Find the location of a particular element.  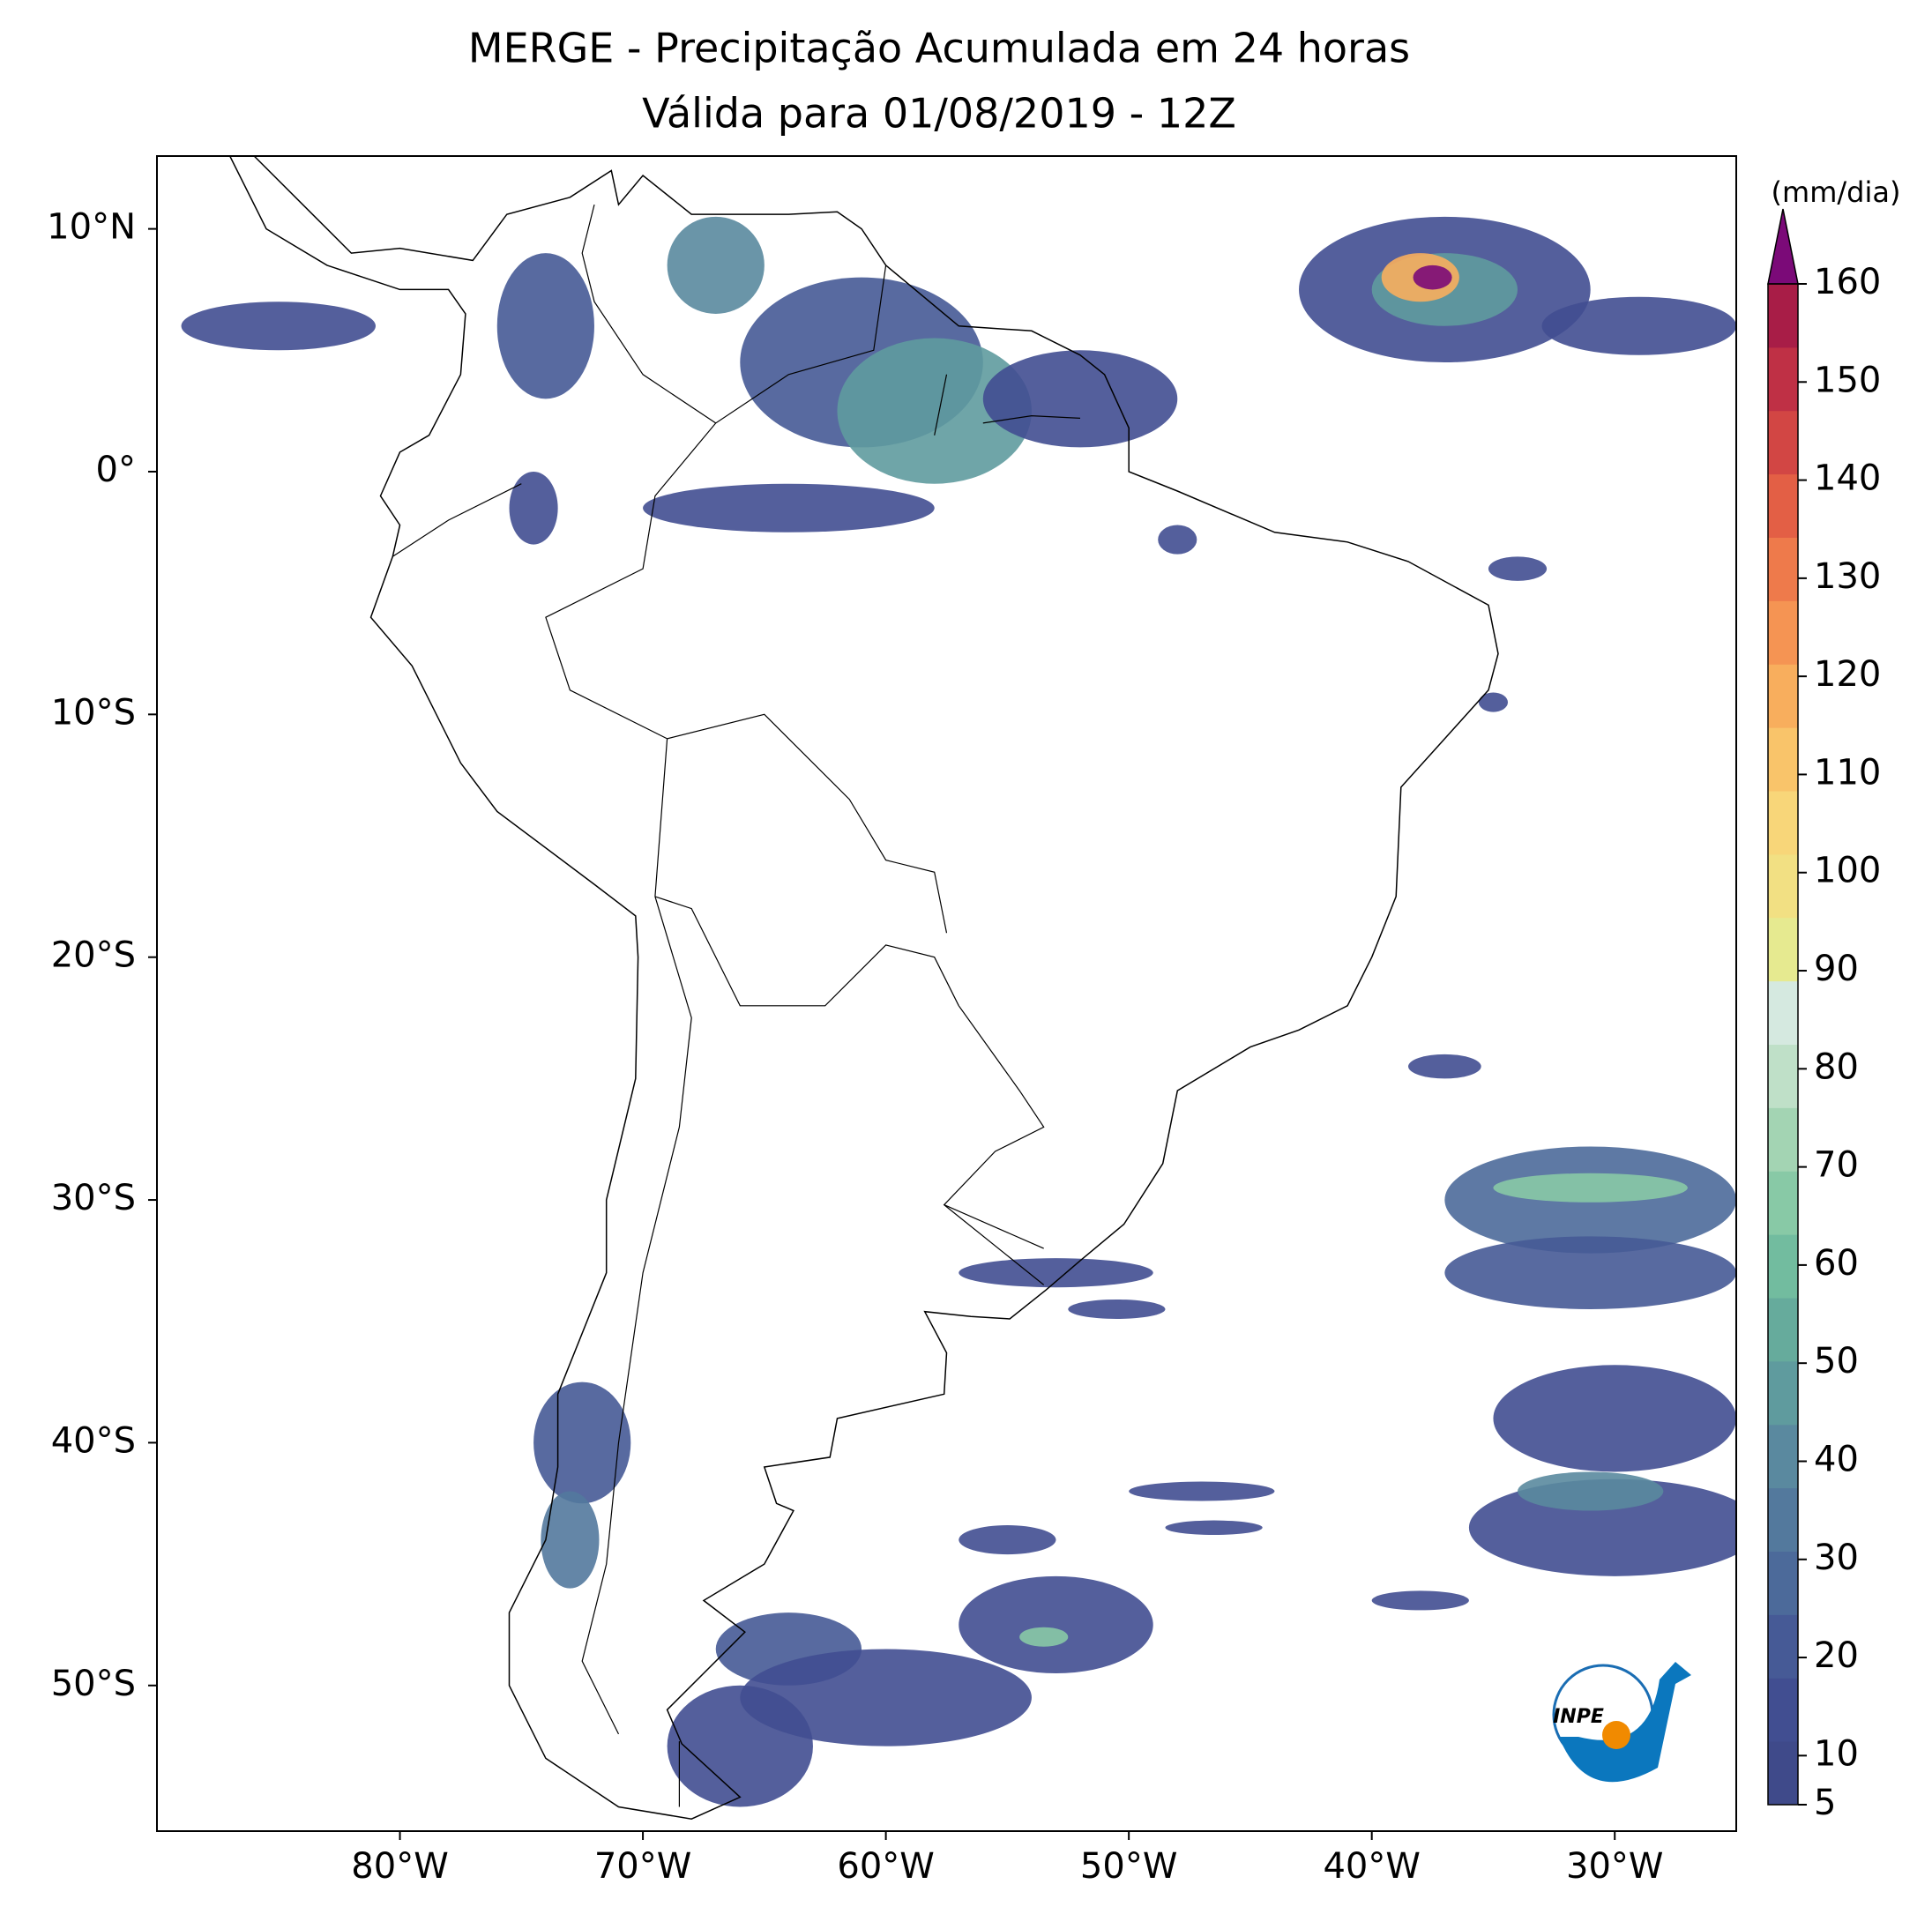

colorbar-tick-label: 120 is located at coordinates (1847, 674).